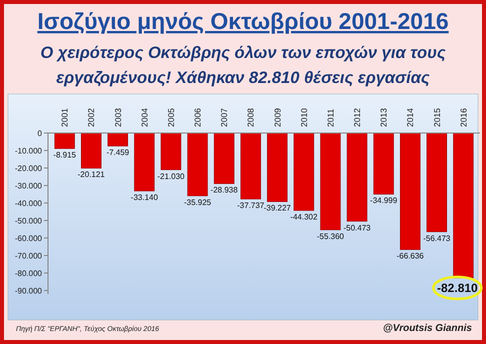 The height and width of the screenshot is (344, 486). What do you see at coordinates (427, 328) in the screenshot?
I see `text: @Vroutsis Giannis` at bounding box center [427, 328].